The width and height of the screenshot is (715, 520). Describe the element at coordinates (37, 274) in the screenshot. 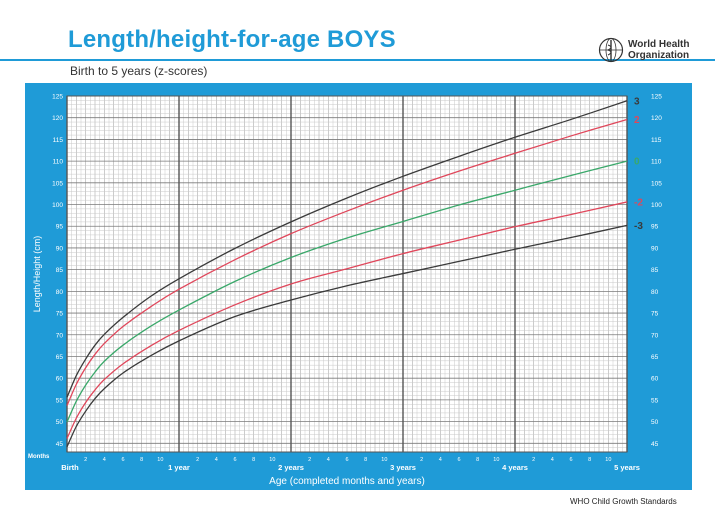

I see `y-axis-label: Length/Height (cm)` at that location.